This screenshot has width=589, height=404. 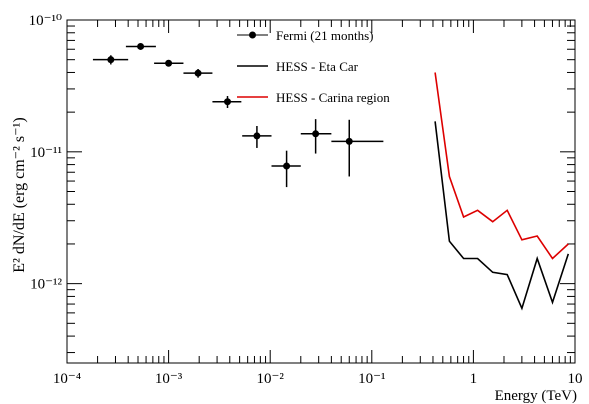 What do you see at coordinates (325, 35) in the screenshot?
I see `legend-label-fermi: Fermi (21 months)` at bounding box center [325, 35].